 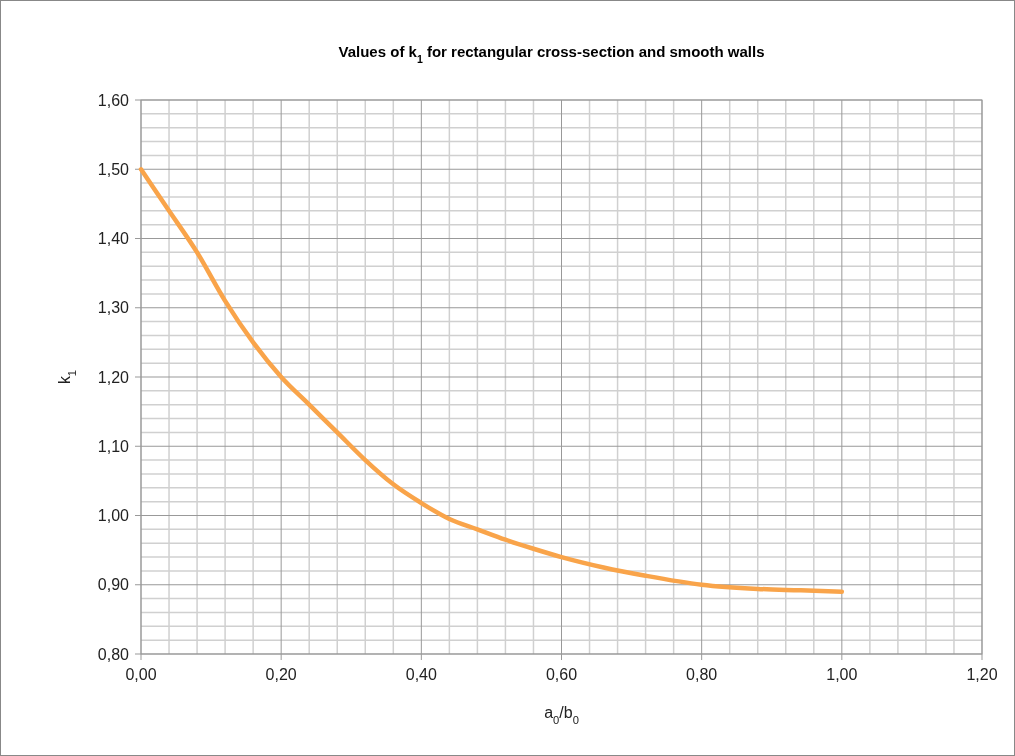 What do you see at coordinates (421, 674) in the screenshot?
I see `x-tick-label: 0,40` at bounding box center [421, 674].